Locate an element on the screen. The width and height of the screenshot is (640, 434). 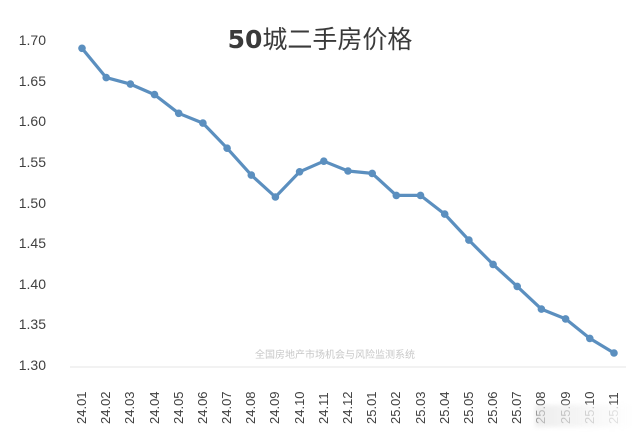
y-tick-label: 1.35 is located at coordinates (32, 324).